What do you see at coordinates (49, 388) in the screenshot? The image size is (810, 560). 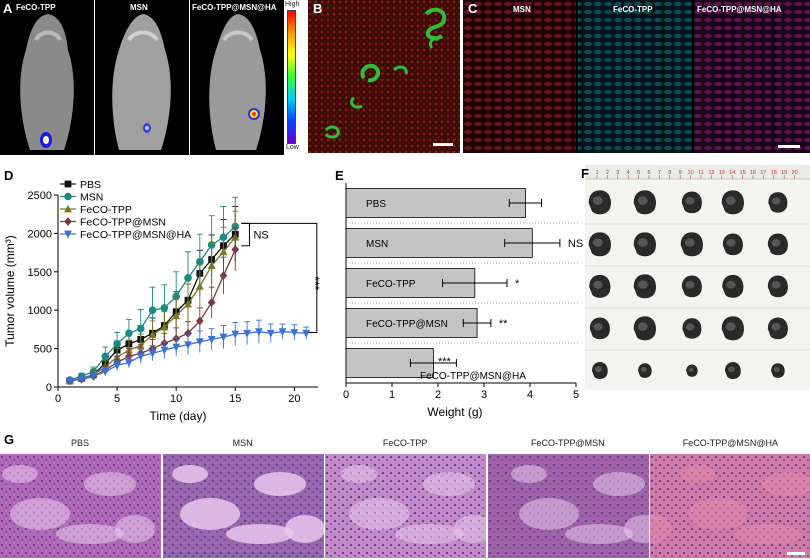 I see `y-tick-label: 0` at bounding box center [49, 388].